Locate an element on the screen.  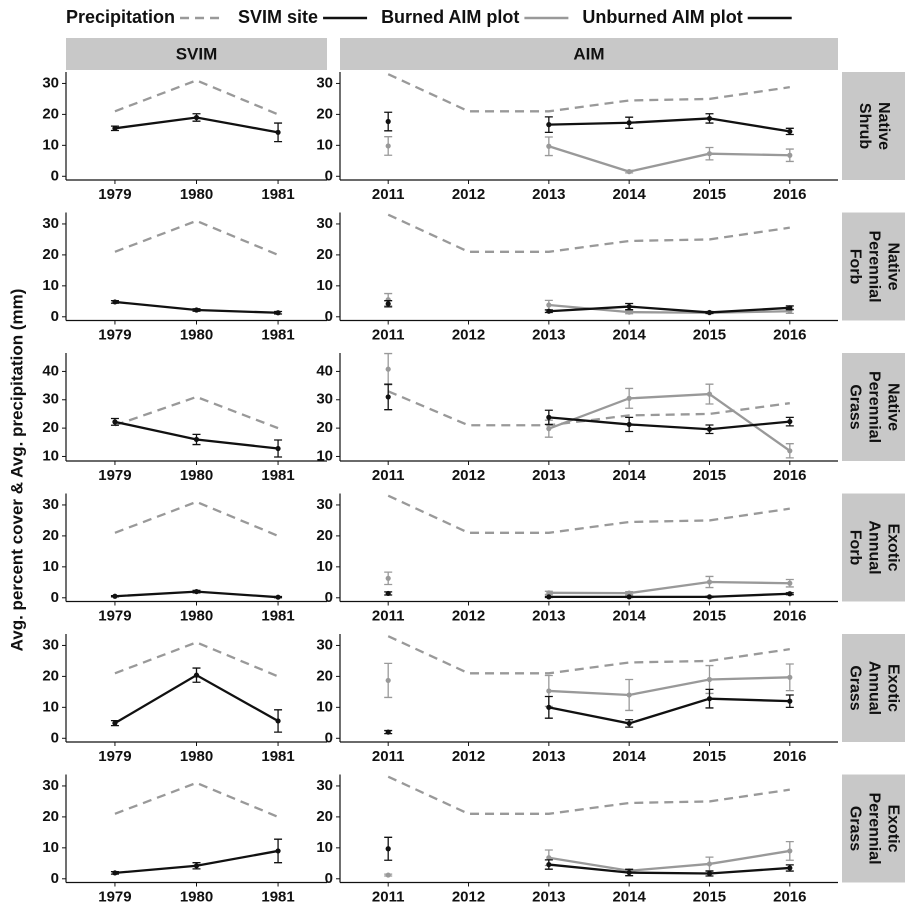
column-strip-label: AIM is located at coordinates (588, 53).